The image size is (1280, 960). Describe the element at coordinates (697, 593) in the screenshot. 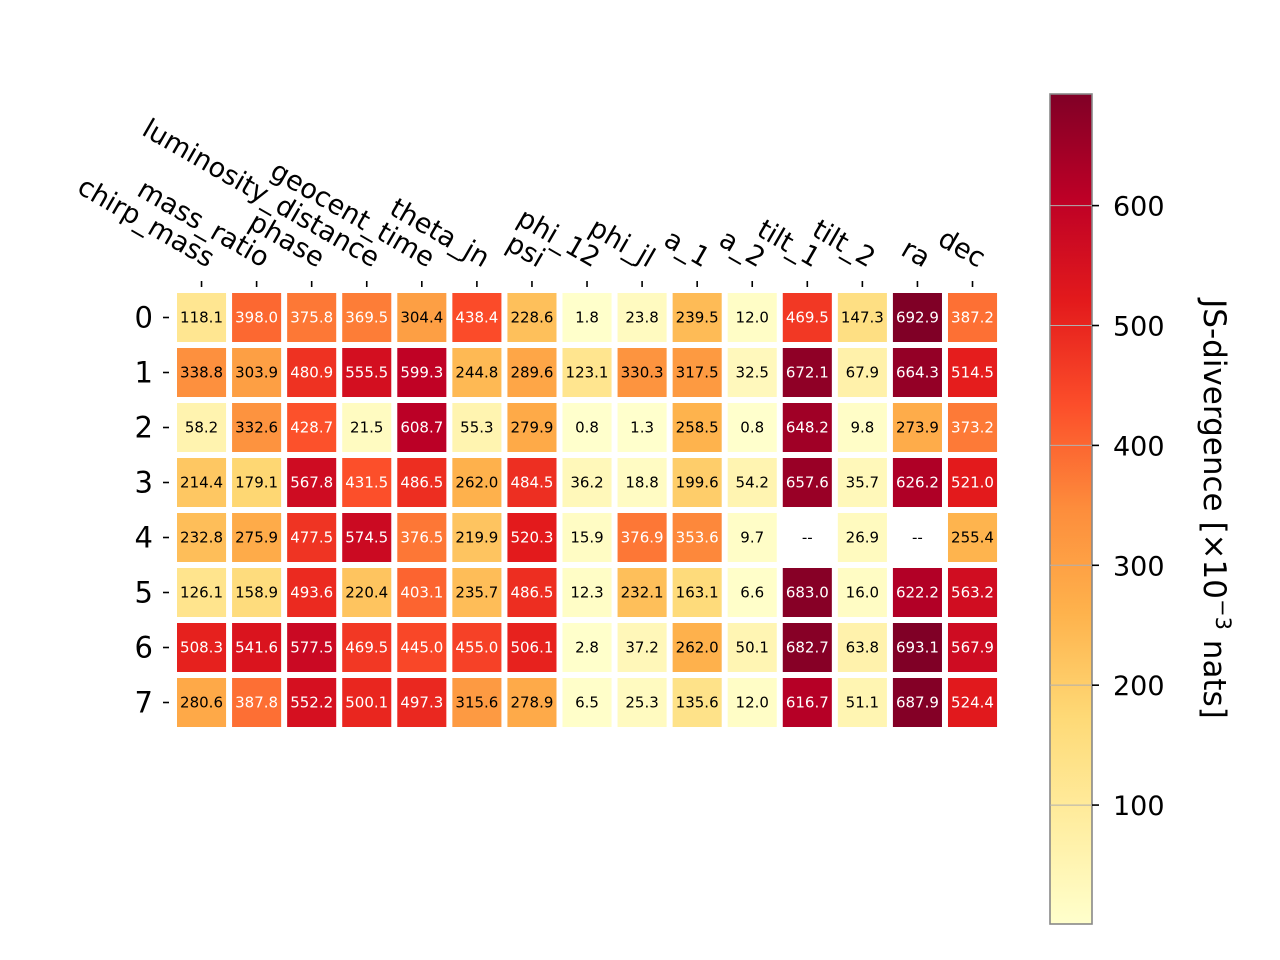

I see `cell-value-label: 163.1` at that location.